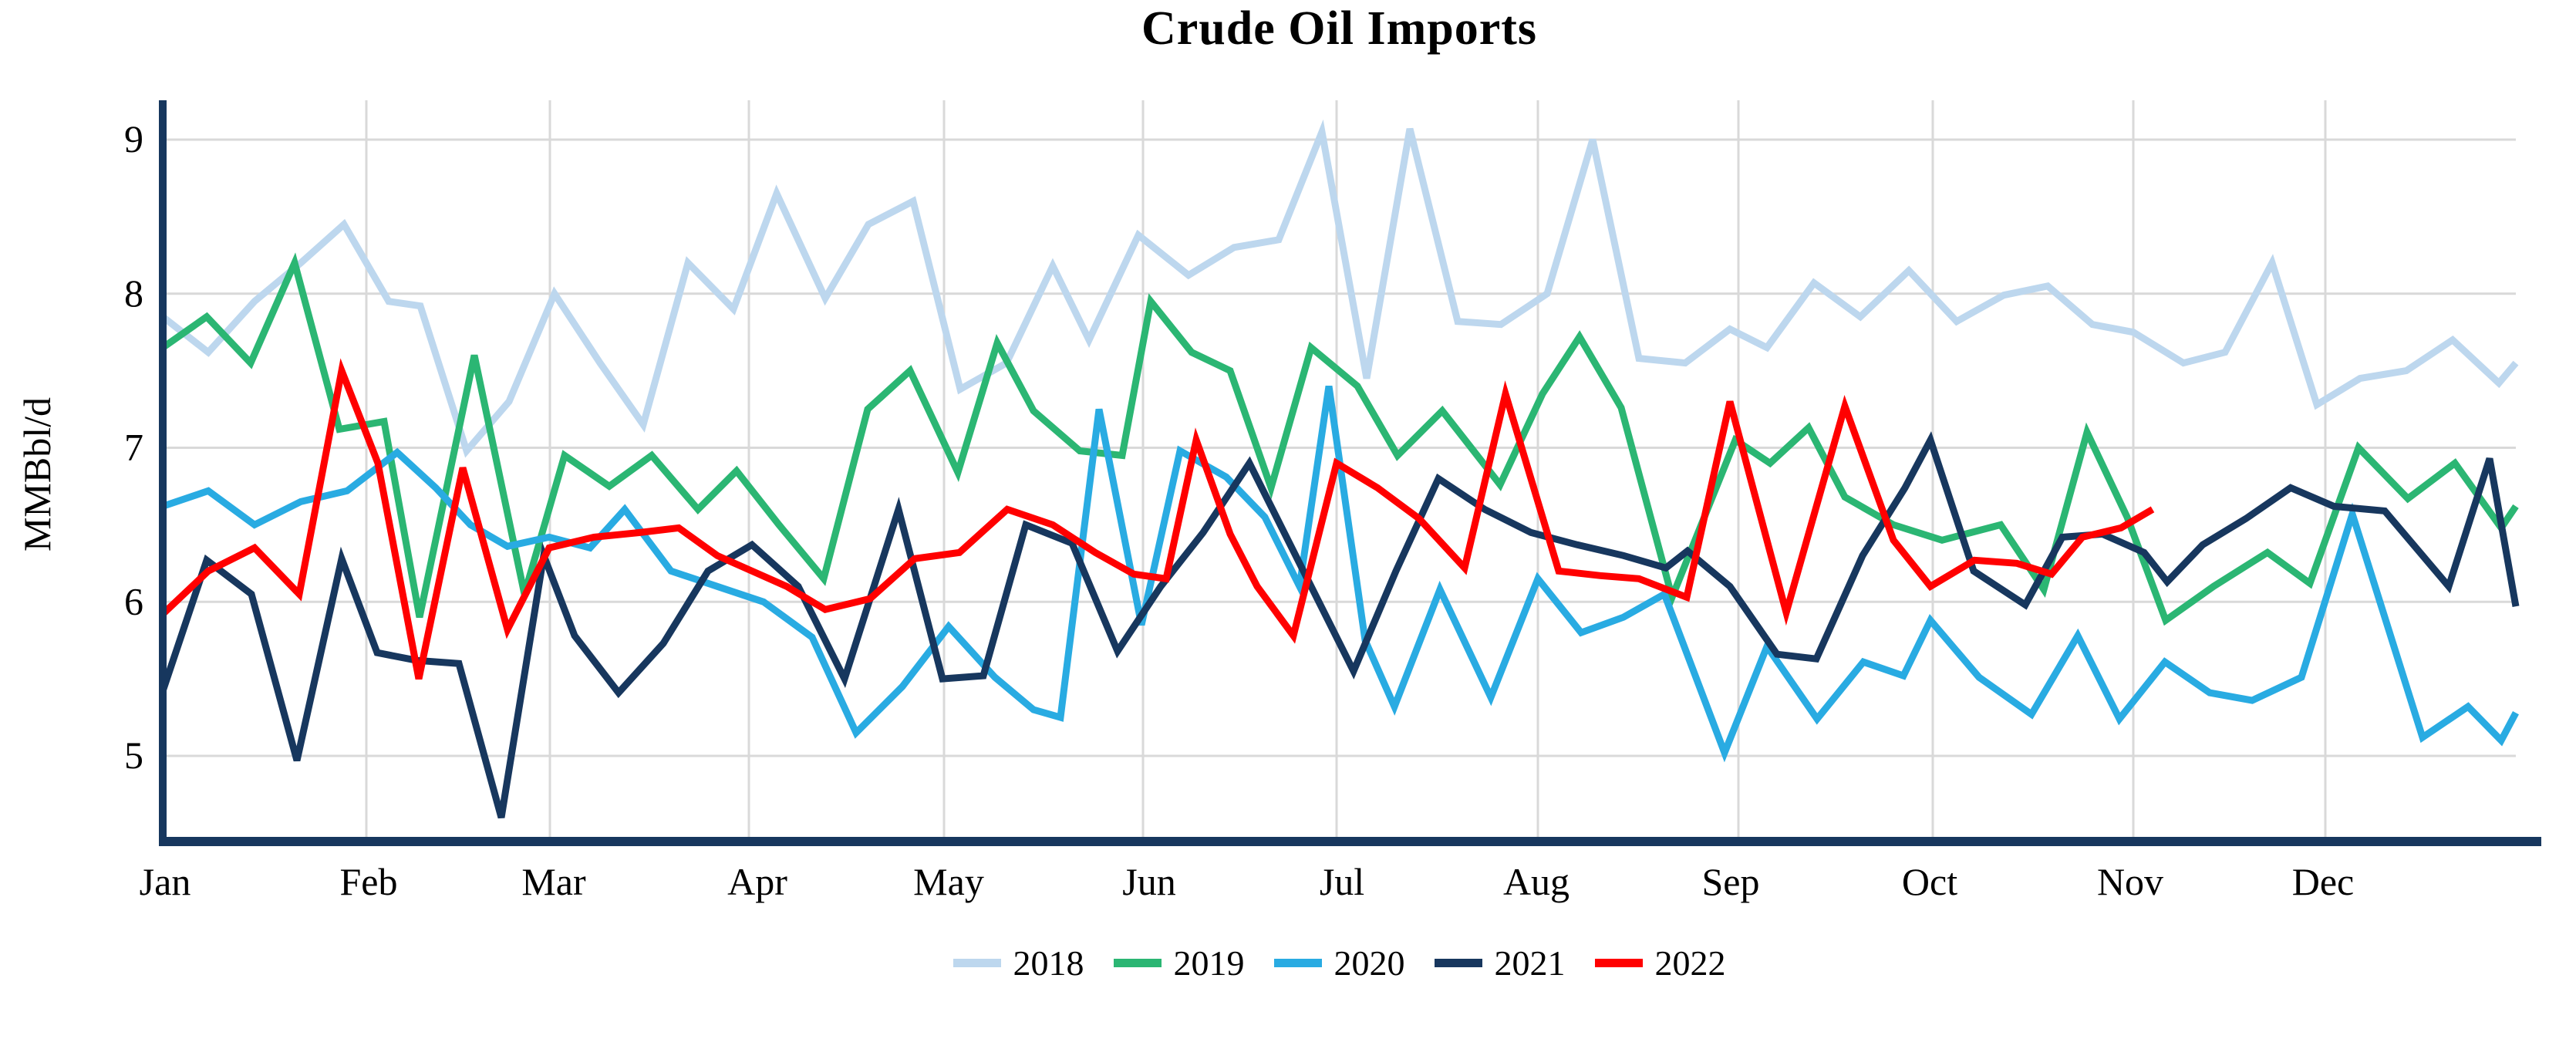 This screenshot has width=2576, height=1049. What do you see at coordinates (1048, 963) in the screenshot?
I see `legend-label: 2018` at bounding box center [1048, 963].